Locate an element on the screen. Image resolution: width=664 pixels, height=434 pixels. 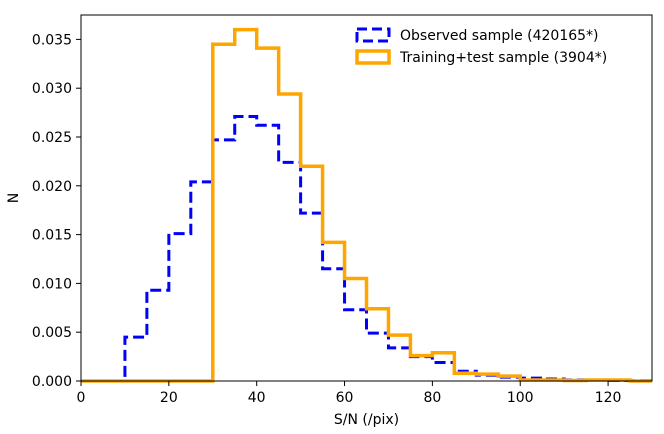
y-tick-label: 0.000 is located at coordinates (52, 382).